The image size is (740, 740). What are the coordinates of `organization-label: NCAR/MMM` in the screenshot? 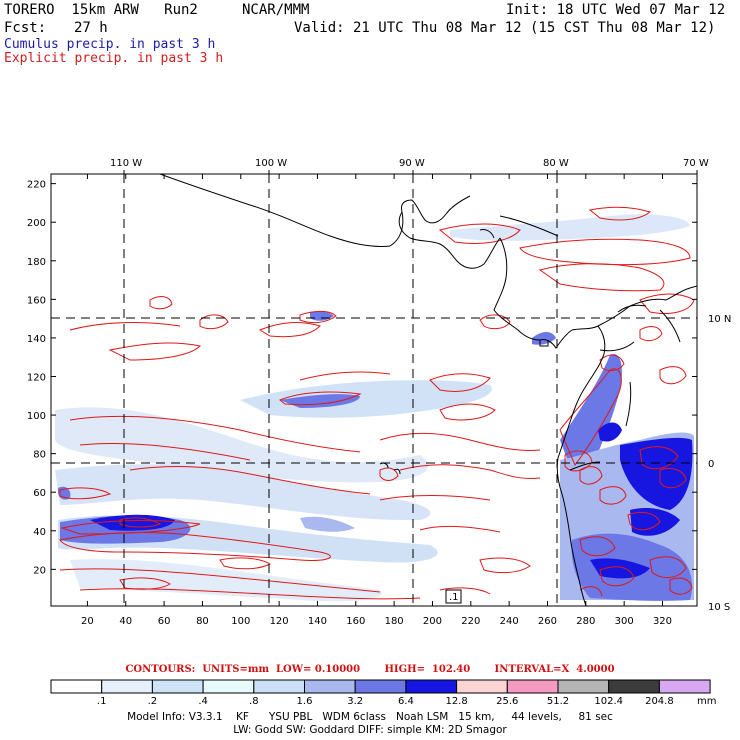 It's located at (276, 10).